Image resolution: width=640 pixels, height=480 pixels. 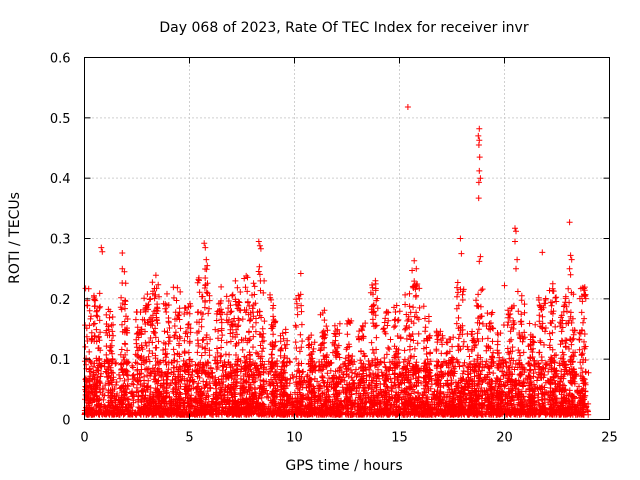 I want to click on x-axis-label: GPS time / hours, so click(x=343, y=466).